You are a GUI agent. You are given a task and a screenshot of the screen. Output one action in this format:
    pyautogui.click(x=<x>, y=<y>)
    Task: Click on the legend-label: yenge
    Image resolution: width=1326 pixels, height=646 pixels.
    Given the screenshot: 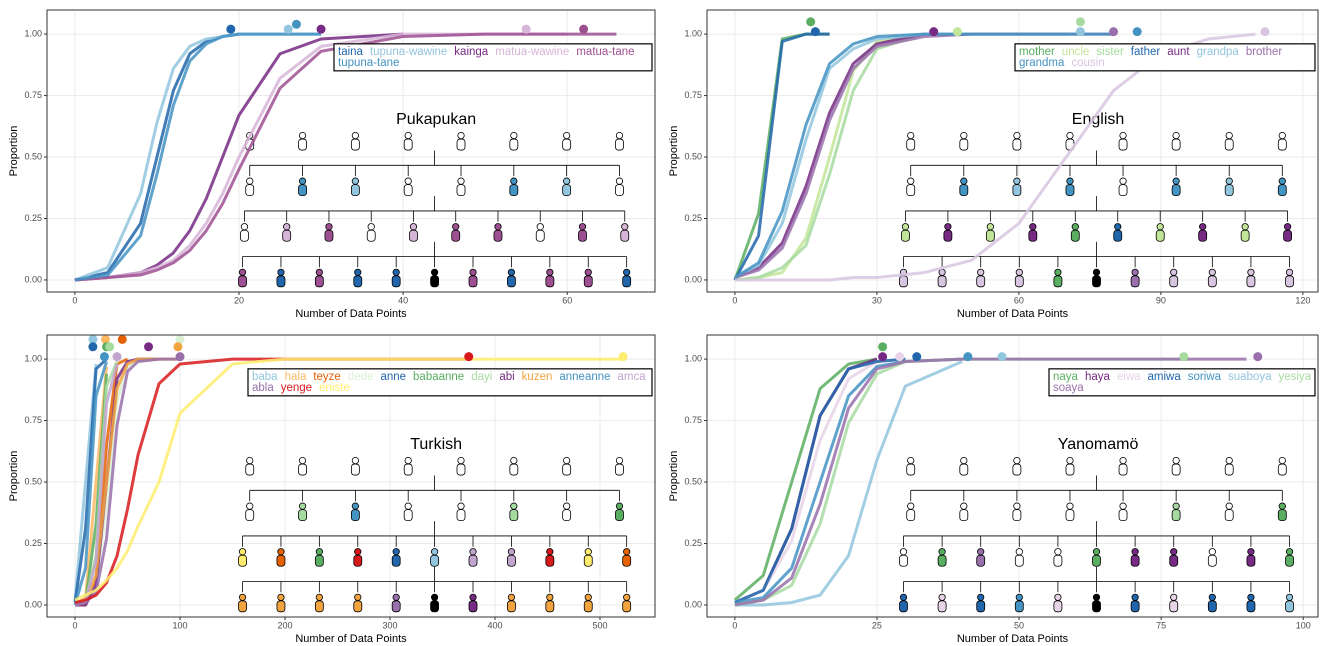 What is the action you would take?
    pyautogui.click(x=296, y=388)
    